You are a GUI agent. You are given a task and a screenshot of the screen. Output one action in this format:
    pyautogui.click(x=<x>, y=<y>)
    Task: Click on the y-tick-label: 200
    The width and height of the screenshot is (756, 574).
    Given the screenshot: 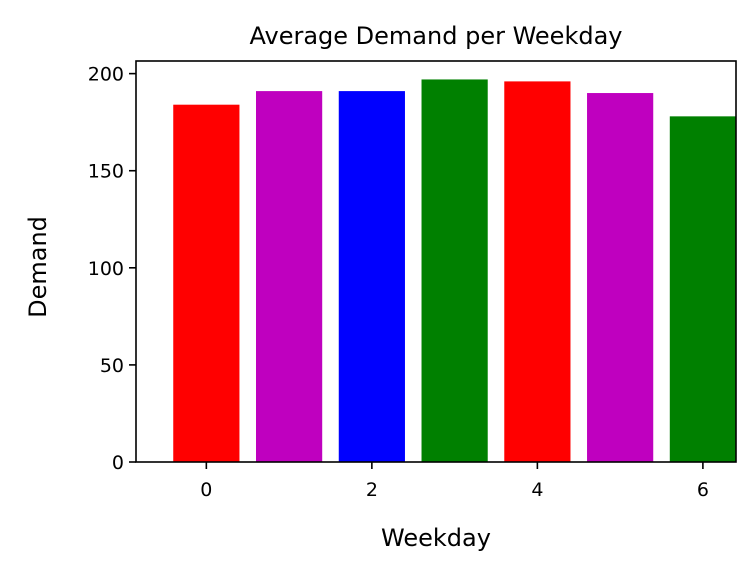 What is the action you would take?
    pyautogui.click(x=106, y=75)
    